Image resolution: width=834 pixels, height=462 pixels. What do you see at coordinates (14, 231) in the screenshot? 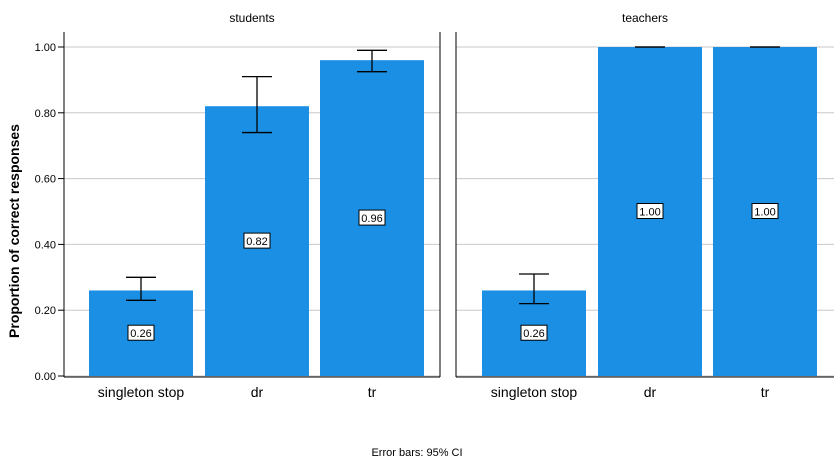
I see `y-axis-title: Proportion of correct responses` at bounding box center [14, 231].